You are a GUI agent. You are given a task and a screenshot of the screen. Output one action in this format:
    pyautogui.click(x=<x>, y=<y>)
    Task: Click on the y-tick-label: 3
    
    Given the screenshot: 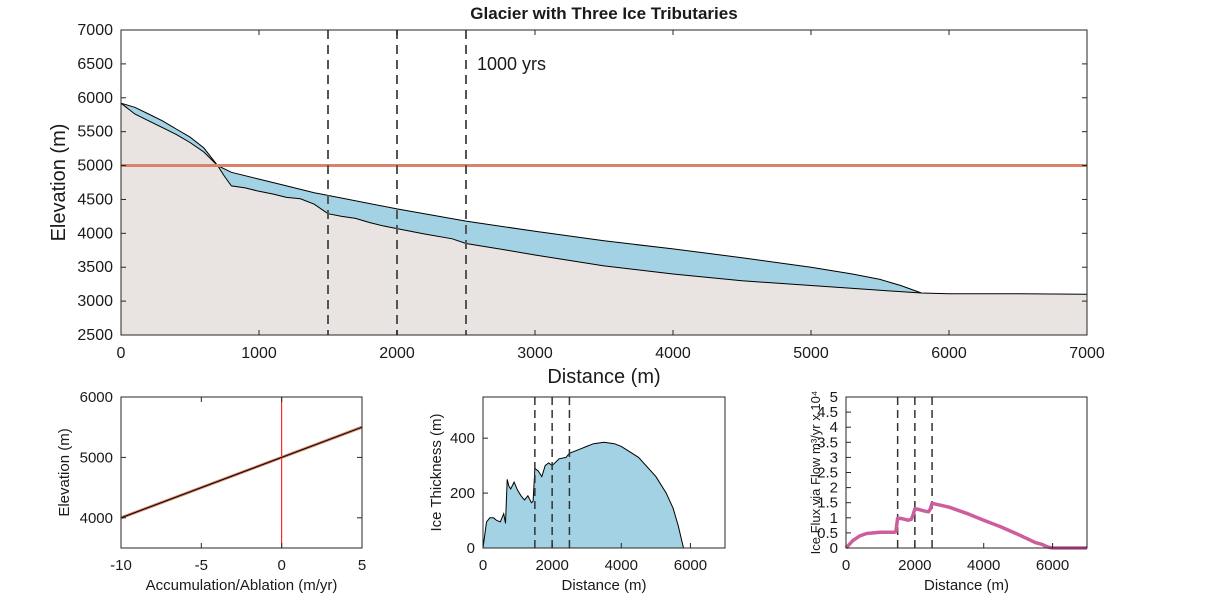 What is the action you would take?
    pyautogui.click(x=834, y=457)
    